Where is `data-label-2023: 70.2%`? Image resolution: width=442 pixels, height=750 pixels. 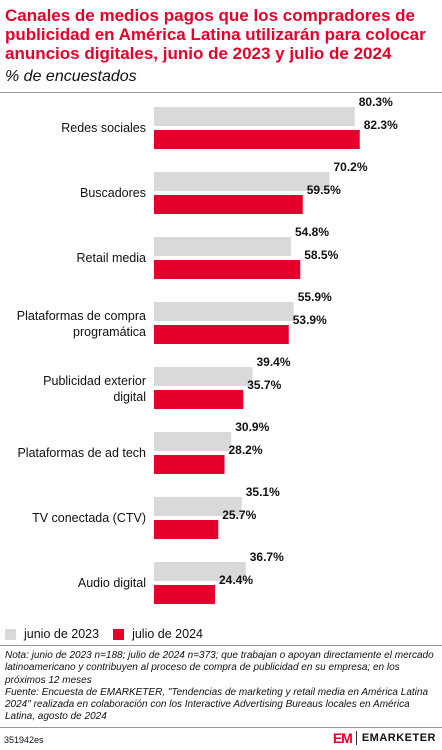
data-label-2023: 70.2% is located at coordinates (351, 167).